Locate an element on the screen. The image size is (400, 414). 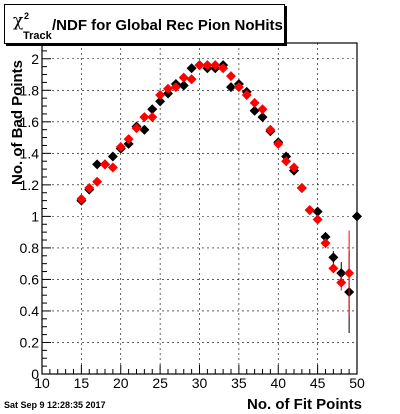
y-tick-label: 0.4 is located at coordinates (30, 311).